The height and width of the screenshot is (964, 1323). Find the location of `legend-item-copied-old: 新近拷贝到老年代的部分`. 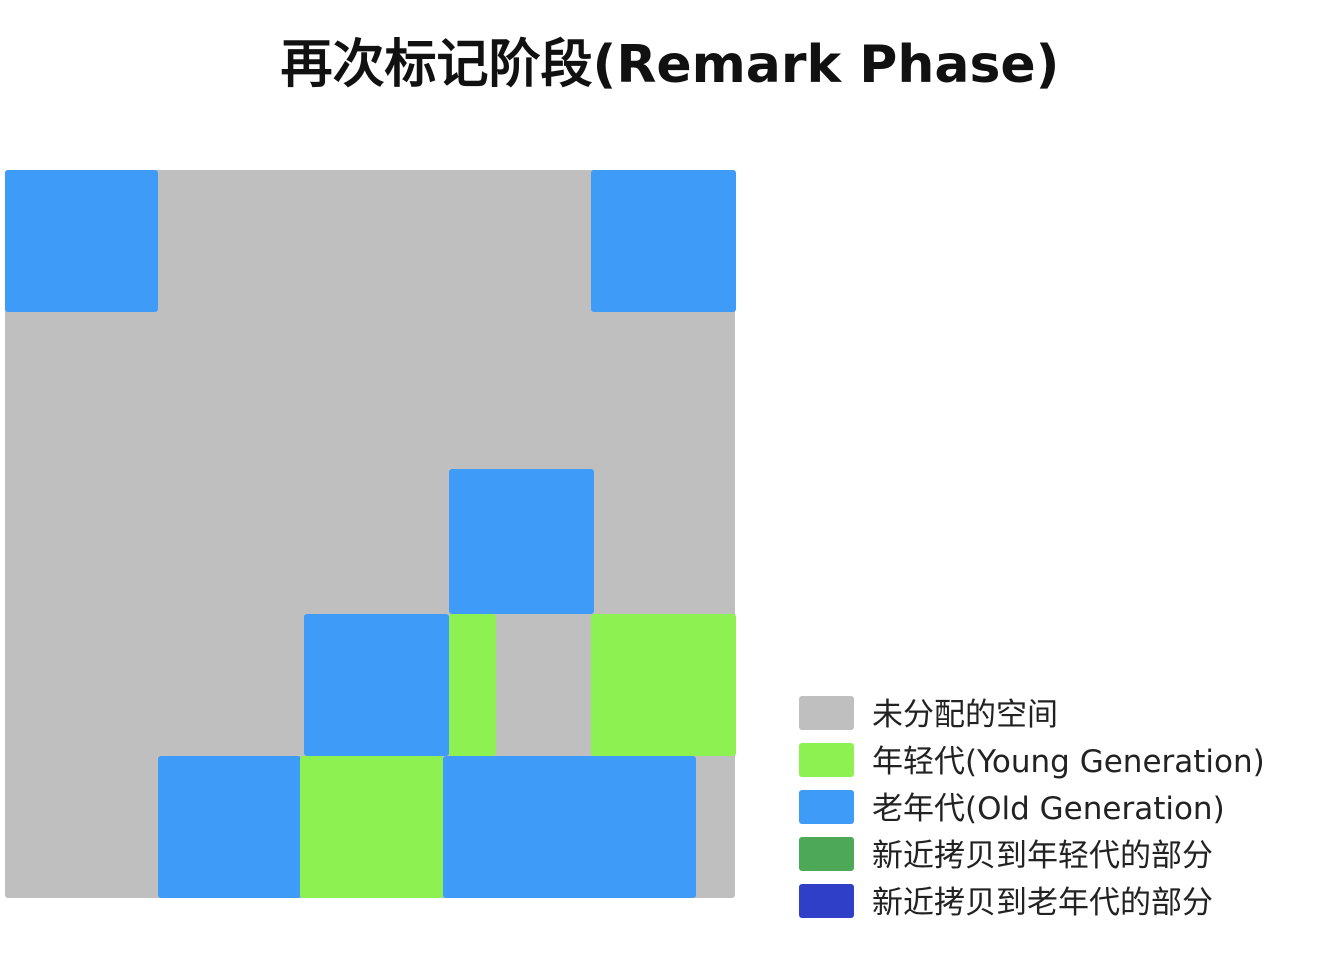

legend-item-copied-old: 新近拷贝到老年代的部分 is located at coordinates (1059, 905).